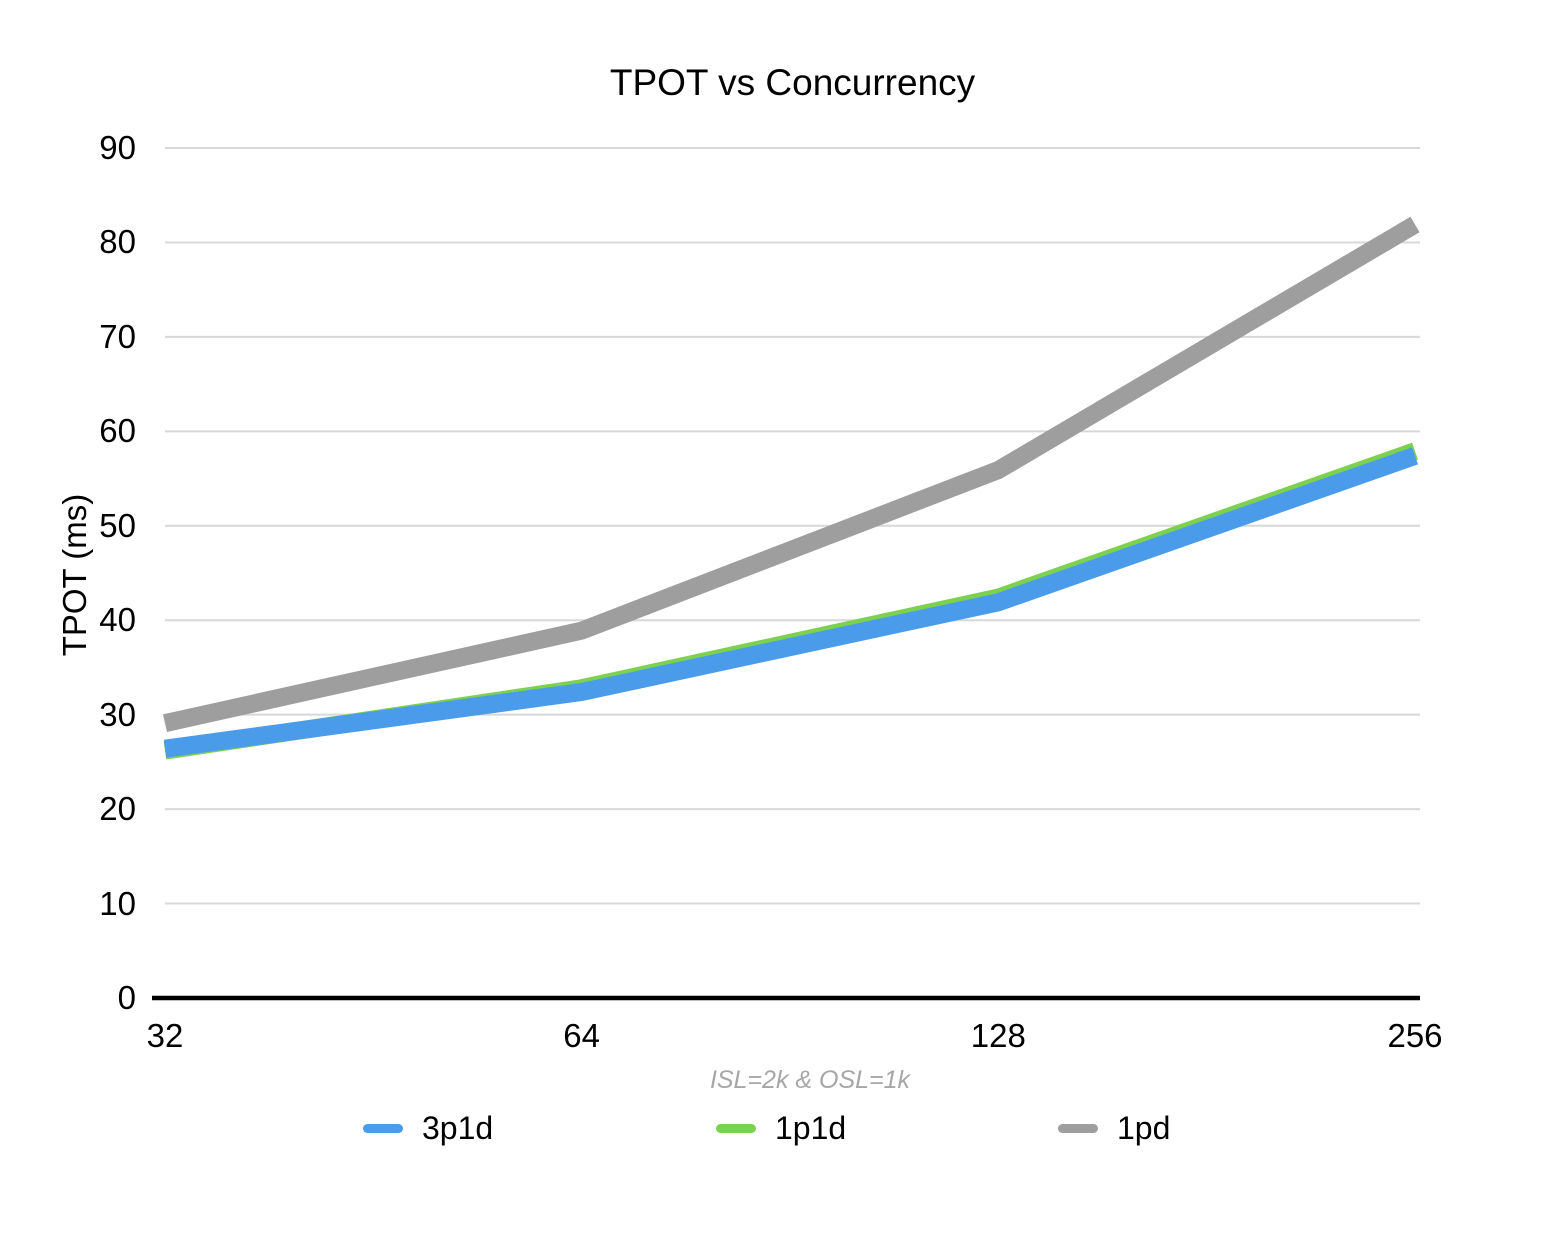 This screenshot has height=1242, width=1560. Describe the element at coordinates (998, 1035) in the screenshot. I see `x-tick-label-128: 128` at that location.